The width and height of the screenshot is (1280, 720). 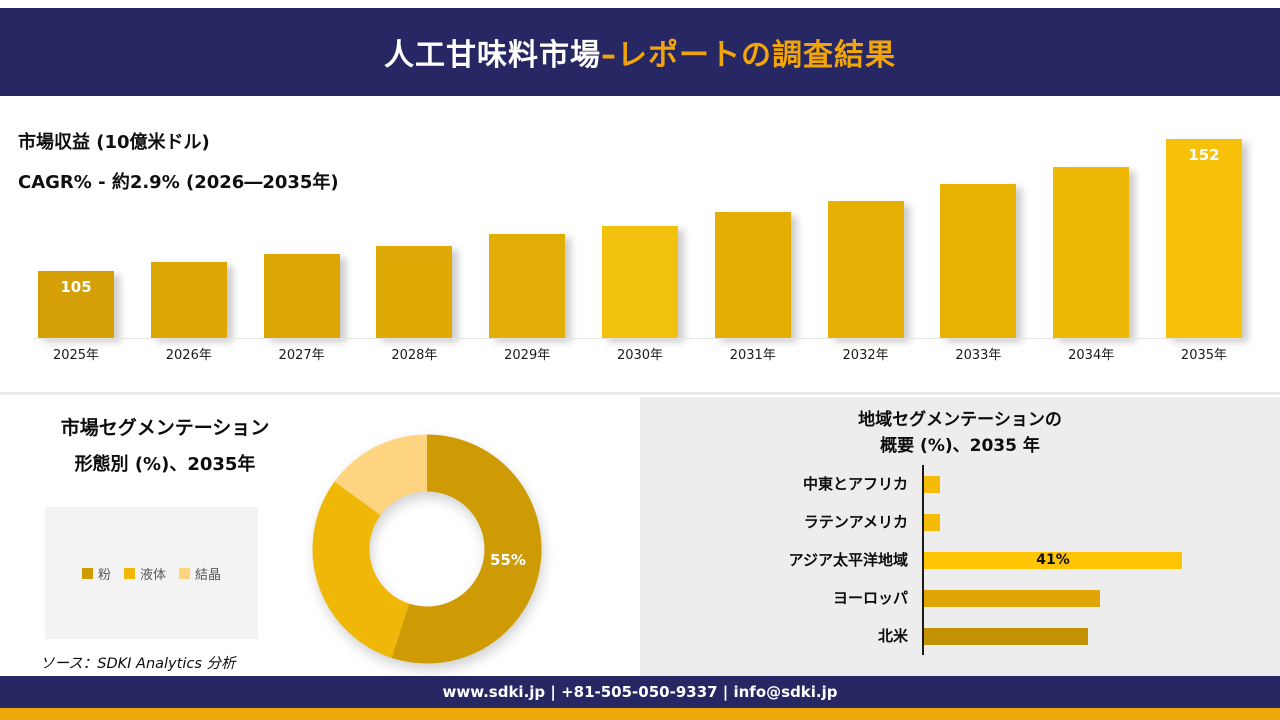 I want to click on revenue-axis-line, so click(x=640, y=338).